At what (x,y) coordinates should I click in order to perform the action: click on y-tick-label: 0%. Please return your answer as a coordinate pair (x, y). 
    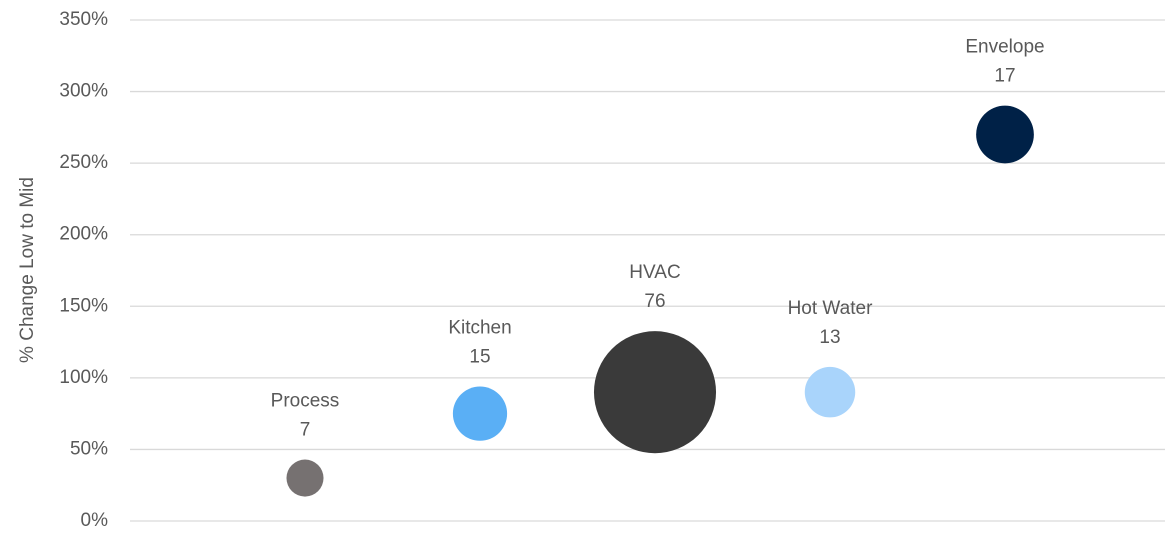
    Looking at the image, I should click on (95, 520).